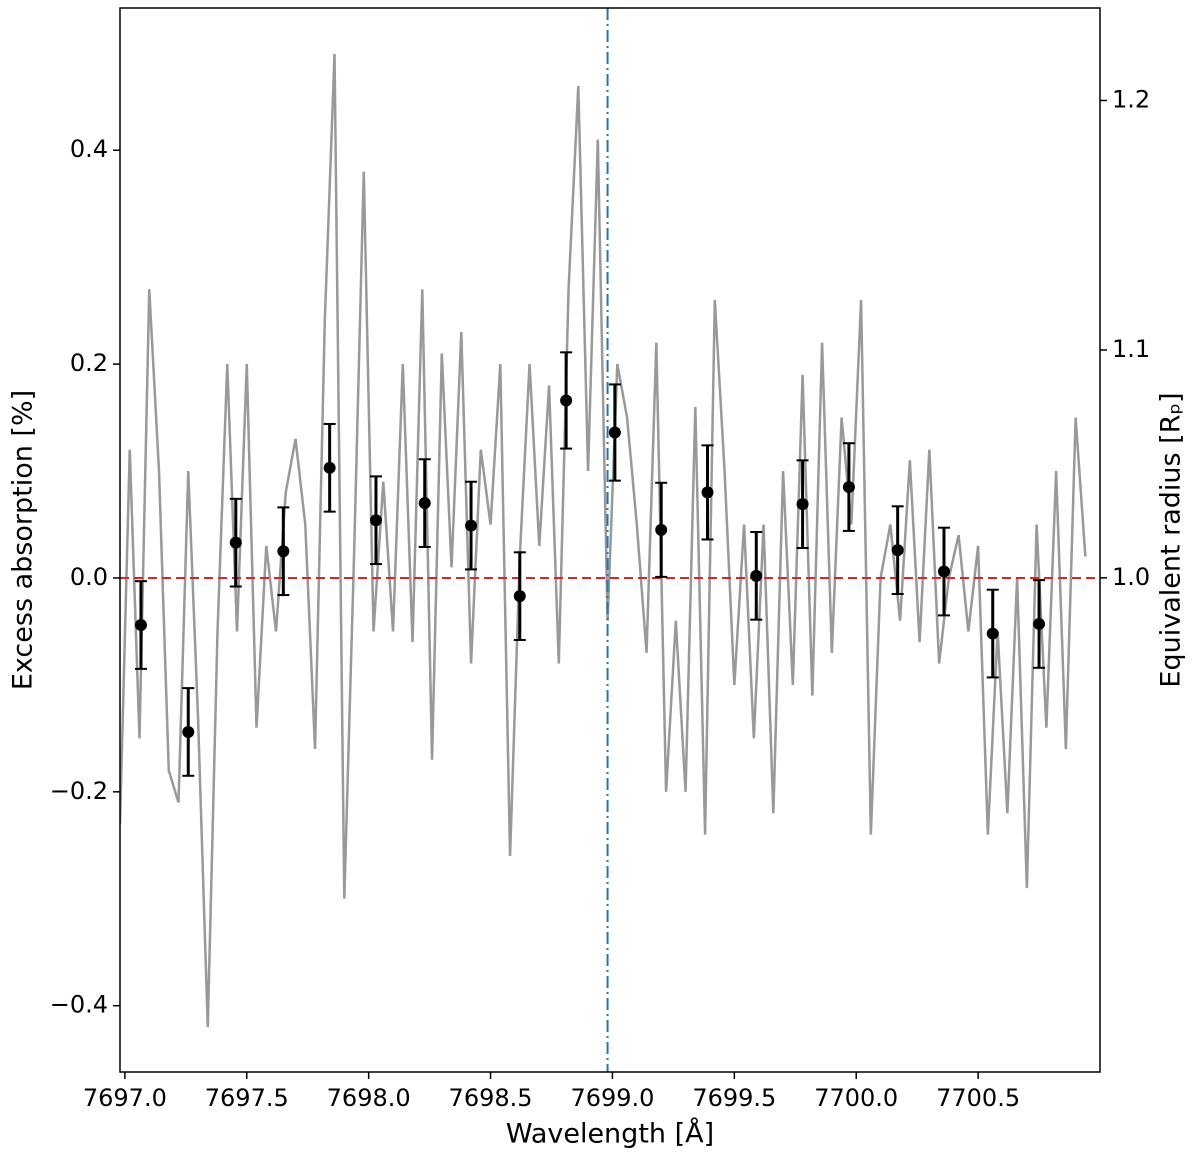 The height and width of the screenshot is (1159, 1200). Describe the element at coordinates (23, 540) in the screenshot. I see `y-axis-label: Excess absorption [%]` at that location.